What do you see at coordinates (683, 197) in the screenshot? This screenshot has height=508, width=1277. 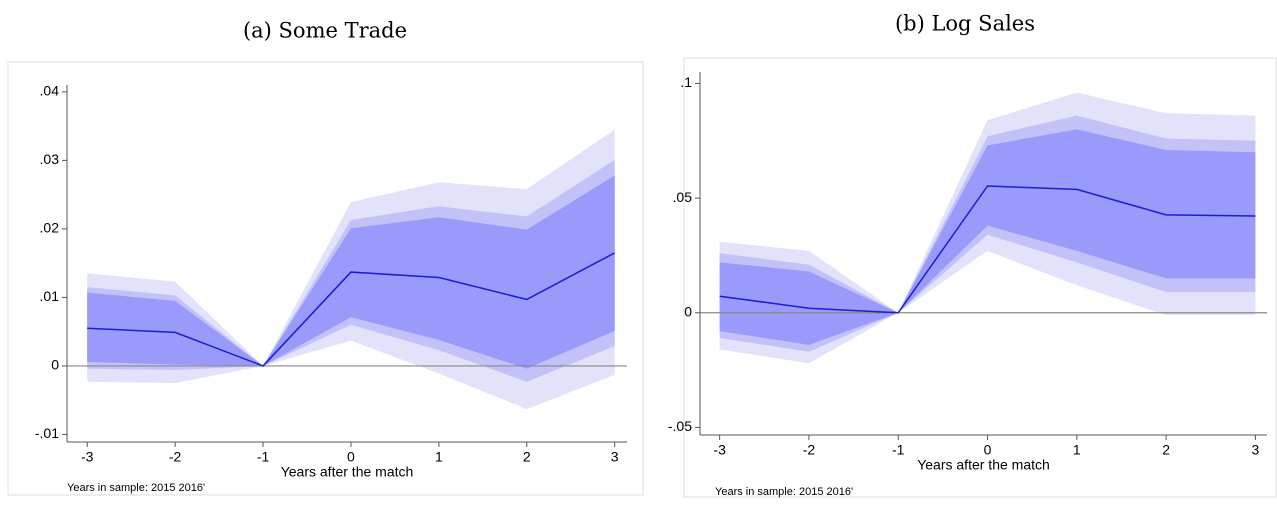 I see `y-tick-label: .05` at bounding box center [683, 197].